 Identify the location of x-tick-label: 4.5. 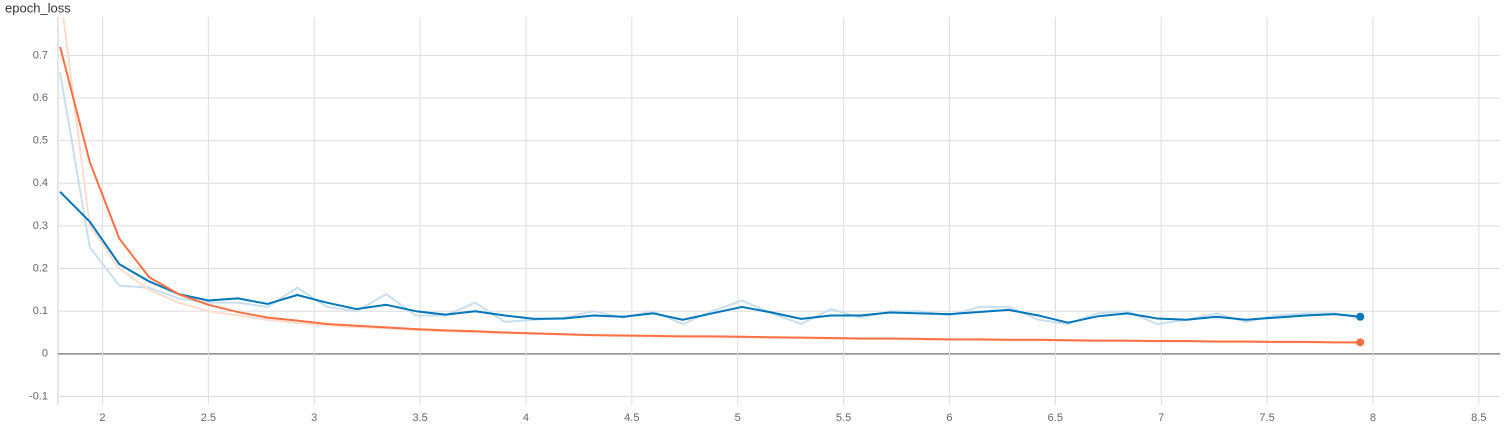
(631, 418).